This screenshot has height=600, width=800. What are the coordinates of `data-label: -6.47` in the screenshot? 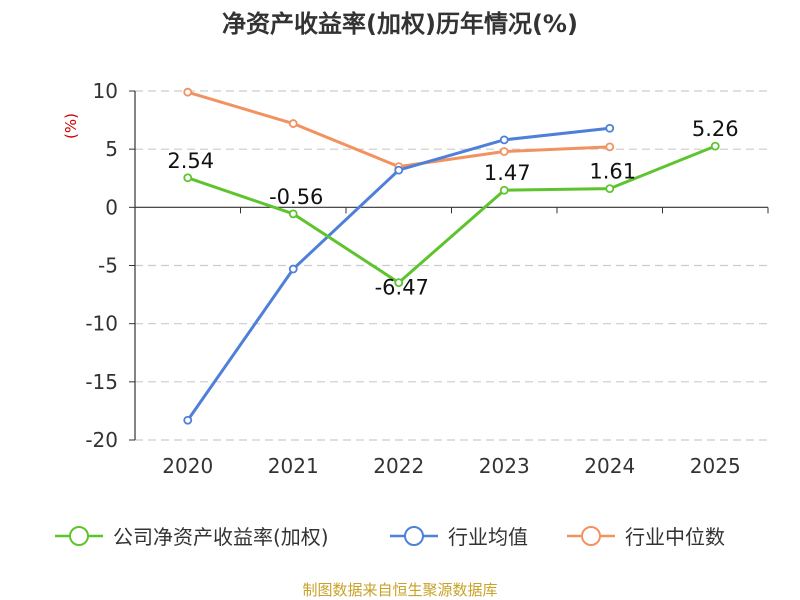 It's located at (402, 288).